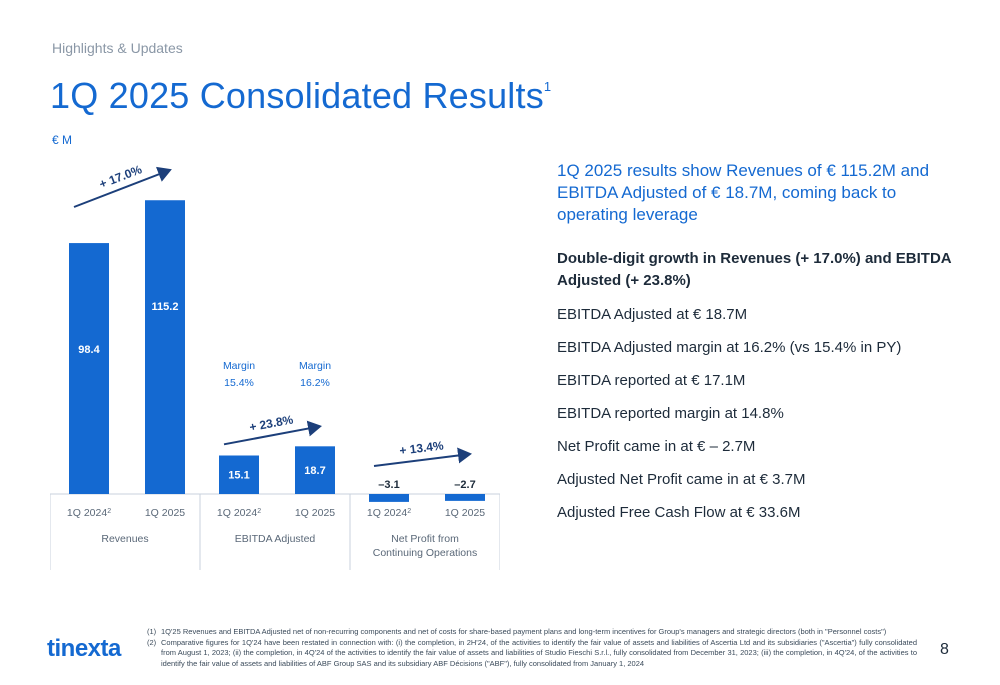  Describe the element at coordinates (165, 307) in the screenshot. I see `bar-value-label: 115.2` at that location.